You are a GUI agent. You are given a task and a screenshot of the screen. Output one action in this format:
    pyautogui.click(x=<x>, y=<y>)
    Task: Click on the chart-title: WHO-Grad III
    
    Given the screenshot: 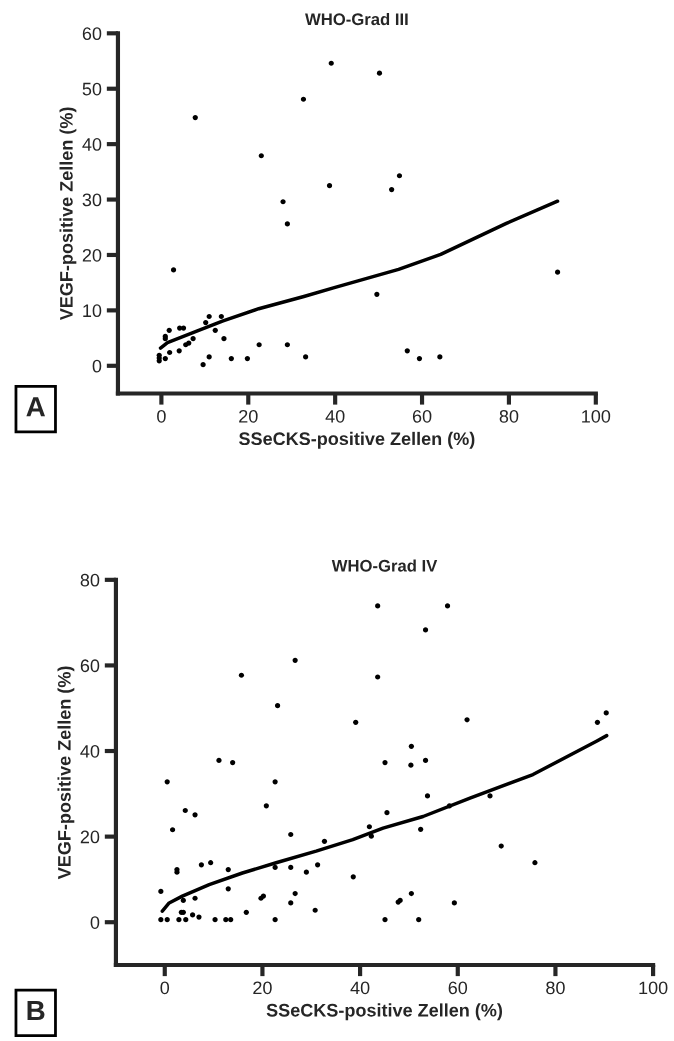 What is the action you would take?
    pyautogui.click(x=356, y=19)
    